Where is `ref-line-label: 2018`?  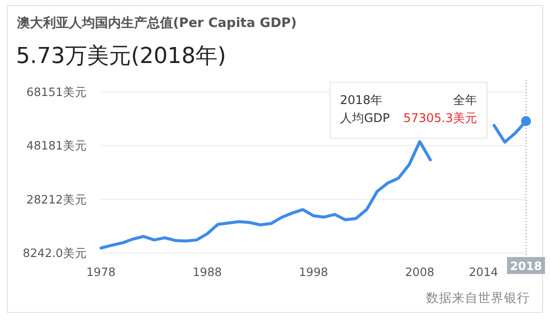 ref-line-label: 2018 is located at coordinates (526, 266).